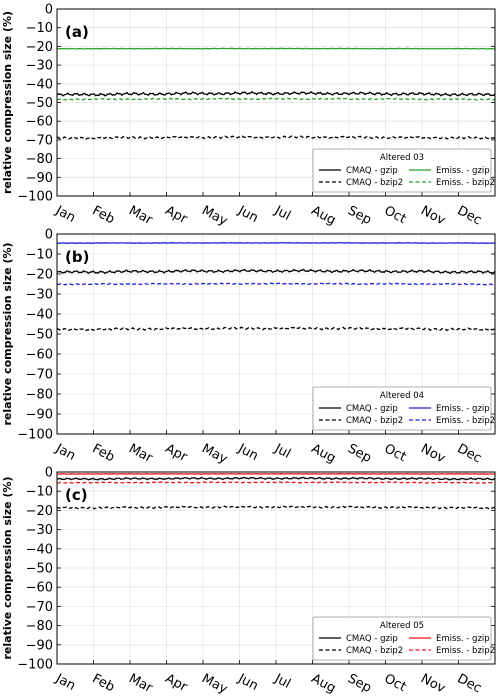 This screenshot has height=699, width=500. Describe the element at coordinates (402, 158) in the screenshot. I see `legend-title: Altered 03` at that location.